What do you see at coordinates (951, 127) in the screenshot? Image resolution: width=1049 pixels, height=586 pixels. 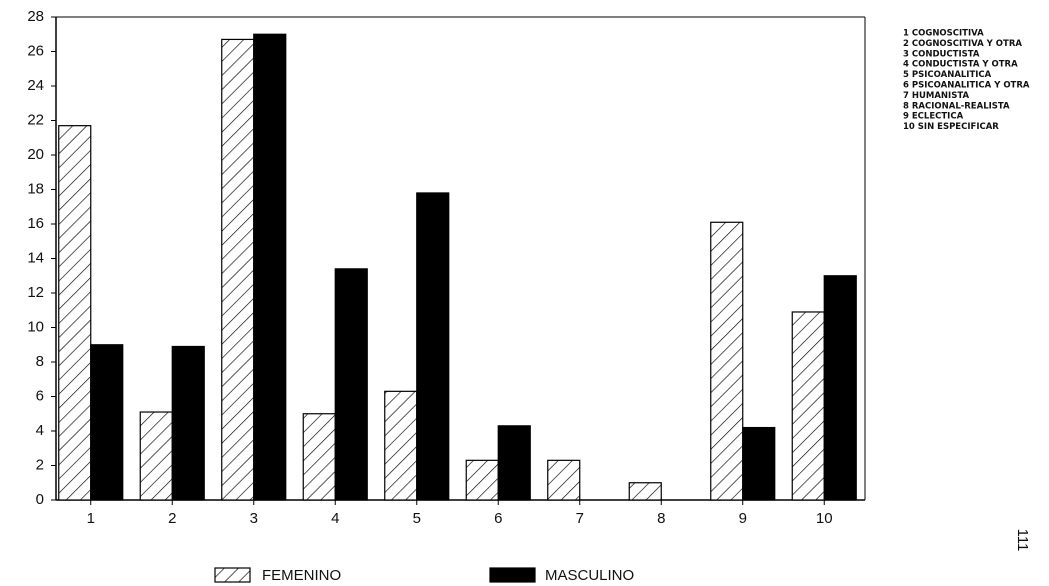 I see `category-note: 10 SIN ESPECIFICAR` at bounding box center [951, 127].